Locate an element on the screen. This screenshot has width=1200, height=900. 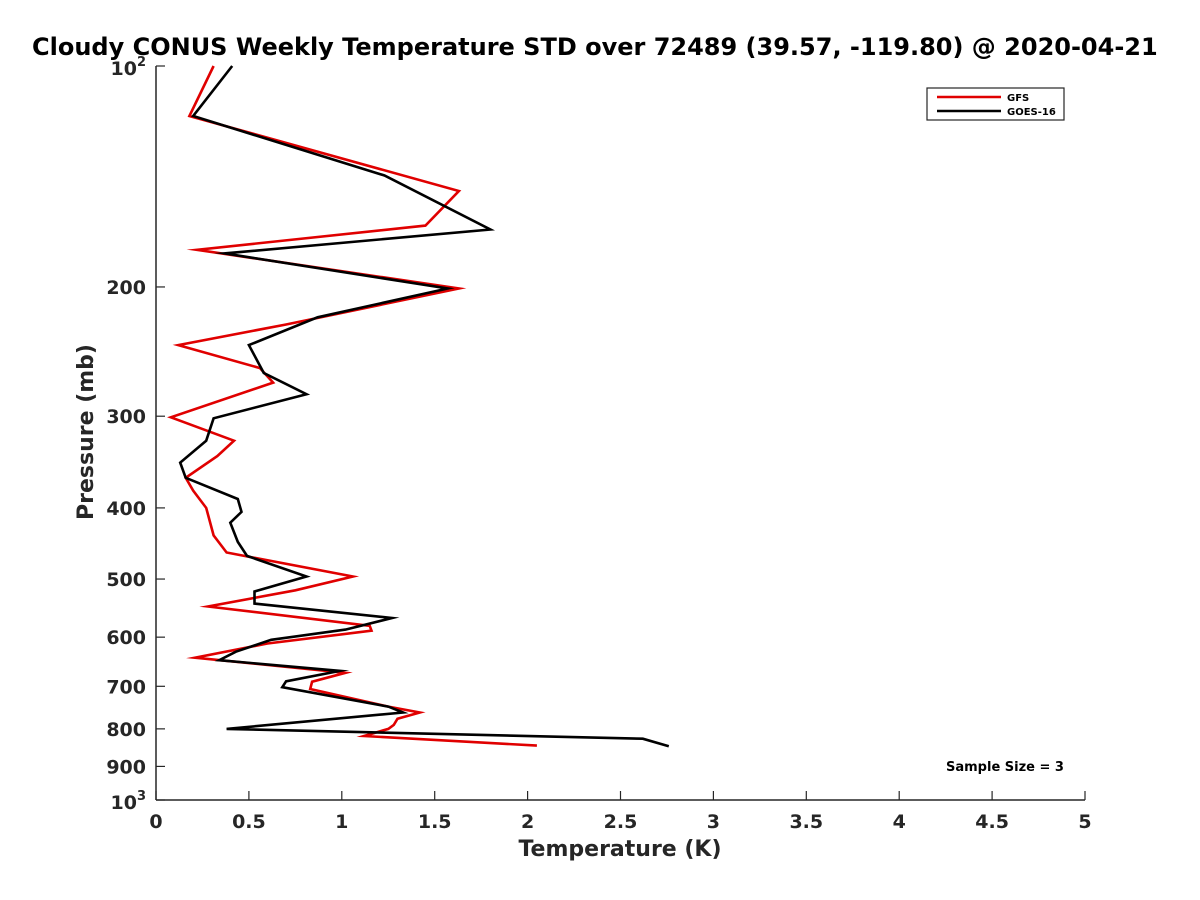
y-axis-label: Pressure (mb) is located at coordinates (86, 432).